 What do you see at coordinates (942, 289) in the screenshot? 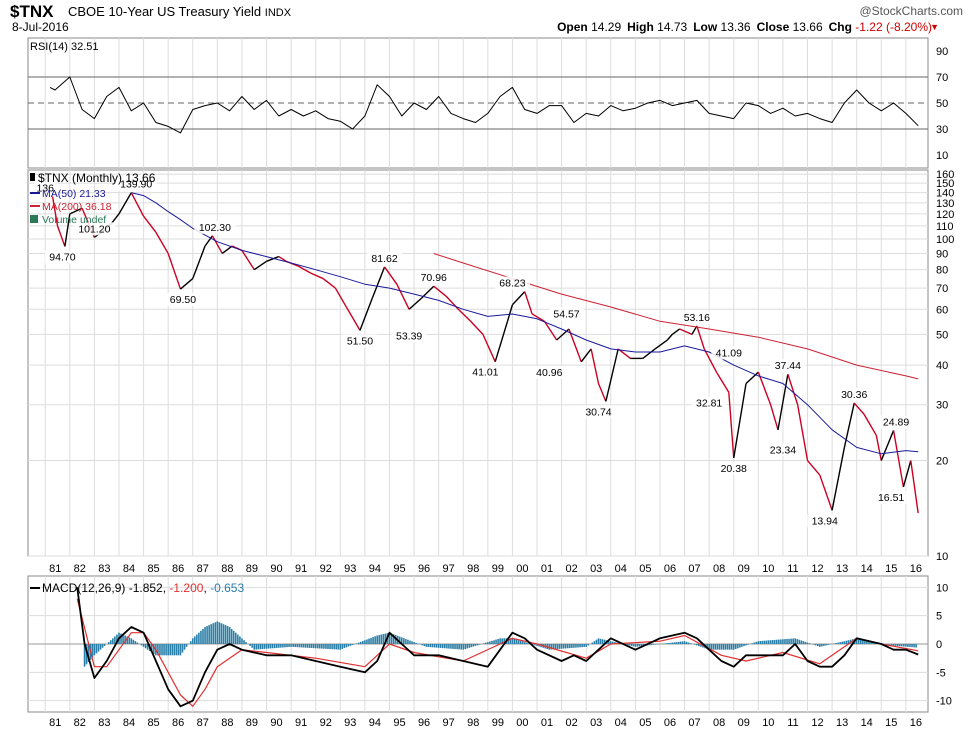
I see `price-tick-label: 70` at bounding box center [942, 289].